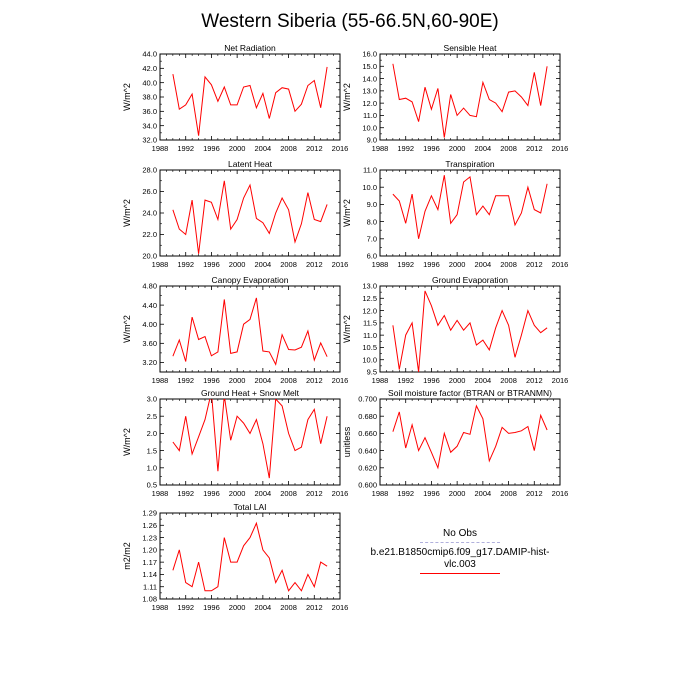 This screenshot has height=700, width=700. What do you see at coordinates (367, 485) in the screenshot?
I see `y-tick-label: 0.600` at bounding box center [367, 485].